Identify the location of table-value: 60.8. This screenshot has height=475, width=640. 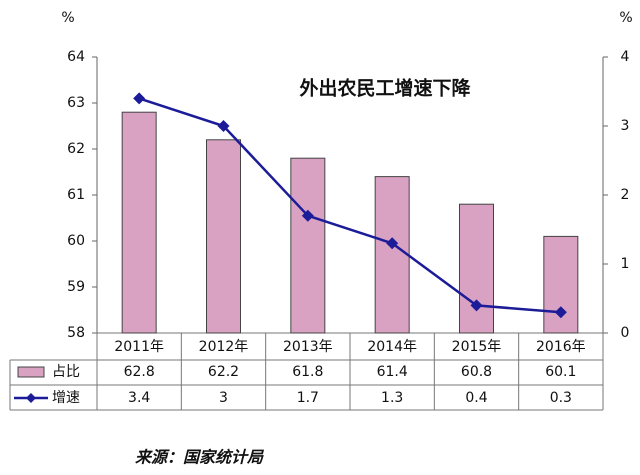
(476, 372).